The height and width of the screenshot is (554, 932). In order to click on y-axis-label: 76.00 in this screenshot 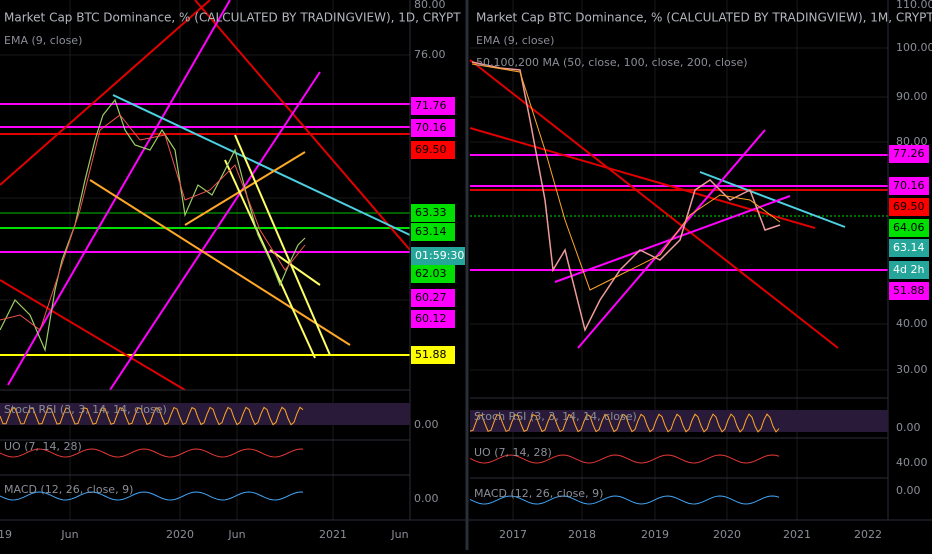, I will do `click(430, 54)`.